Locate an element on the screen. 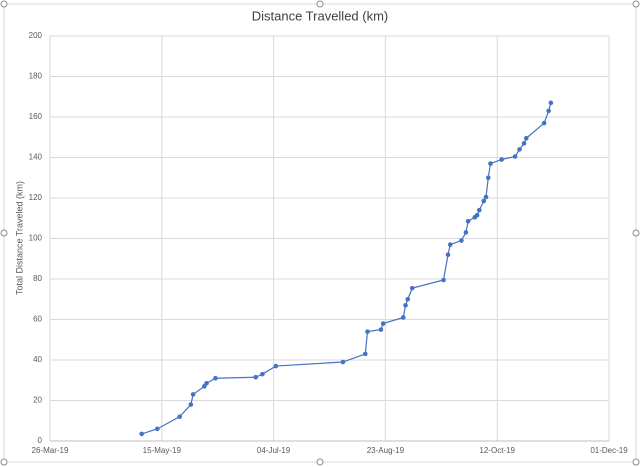 This screenshot has height=467, width=640. y-tick-label: 160 is located at coordinates (36, 116).